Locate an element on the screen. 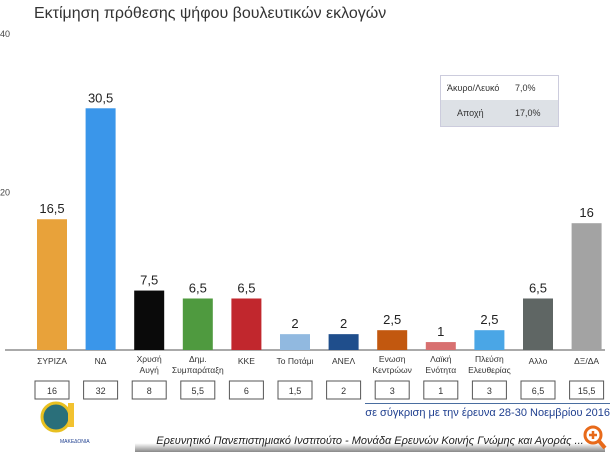 This screenshot has height=455, width=610. category-label: ΑΝΕΛ is located at coordinates (343, 361).